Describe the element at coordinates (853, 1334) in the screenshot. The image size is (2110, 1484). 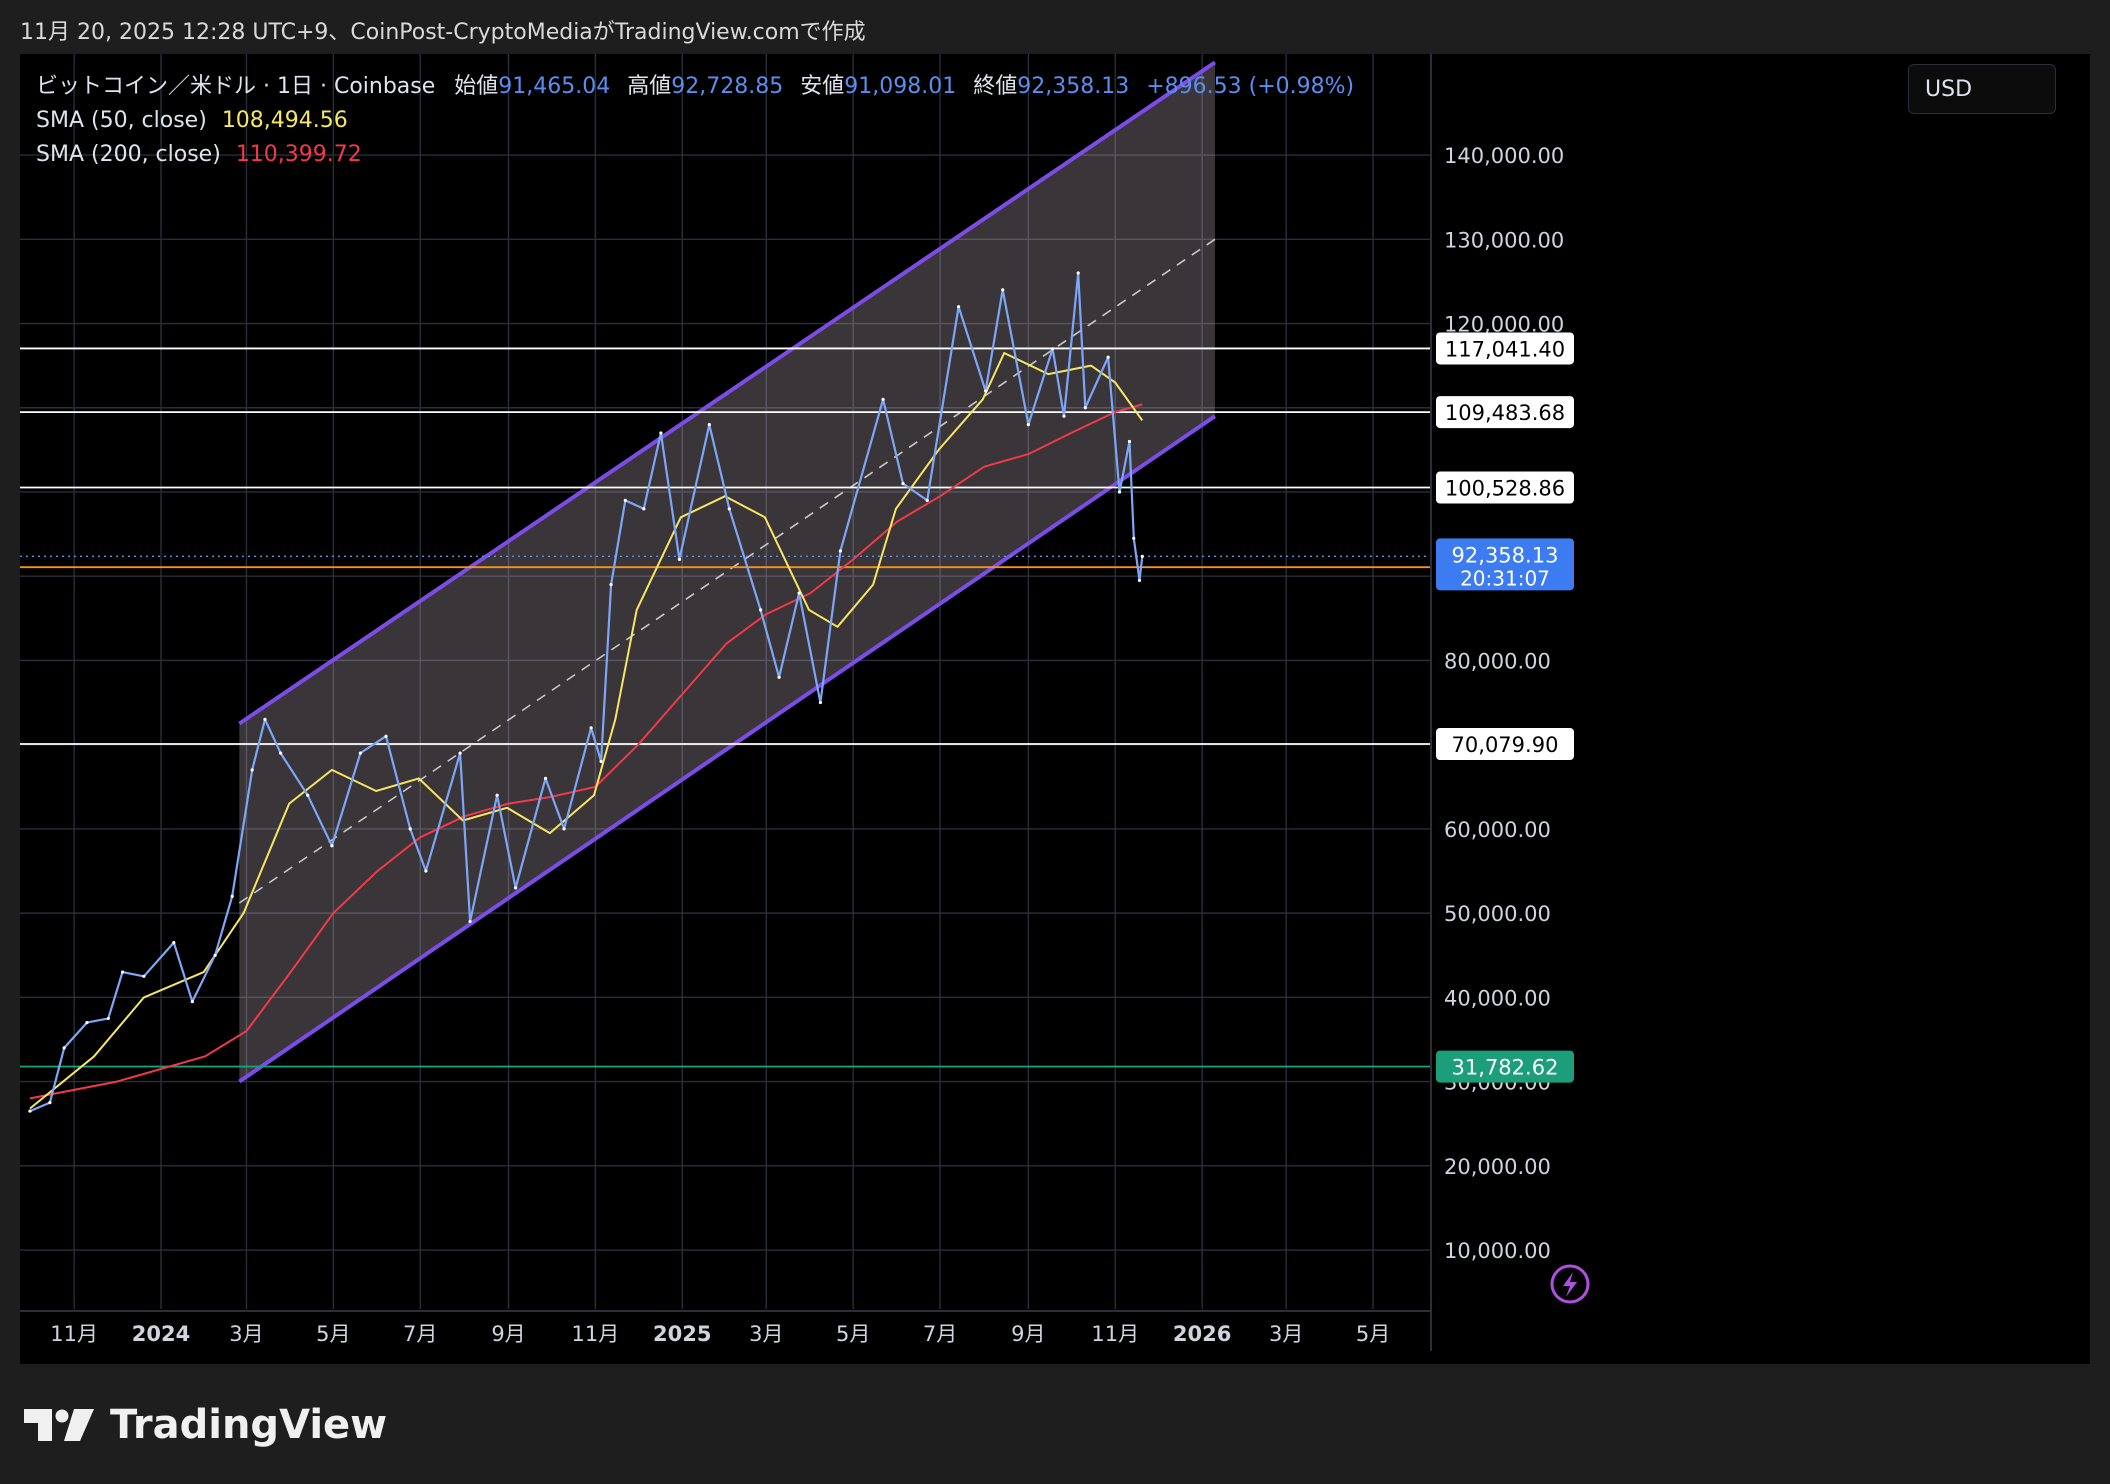
I see `x-tick-label-9: 5月` at that location.